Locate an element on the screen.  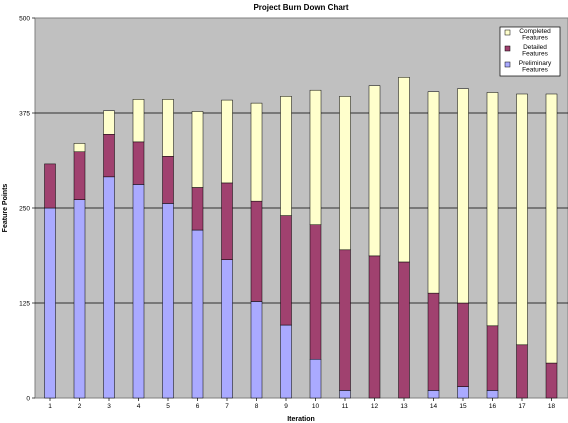
x-tick-label-16: 16 is located at coordinates (493, 406).